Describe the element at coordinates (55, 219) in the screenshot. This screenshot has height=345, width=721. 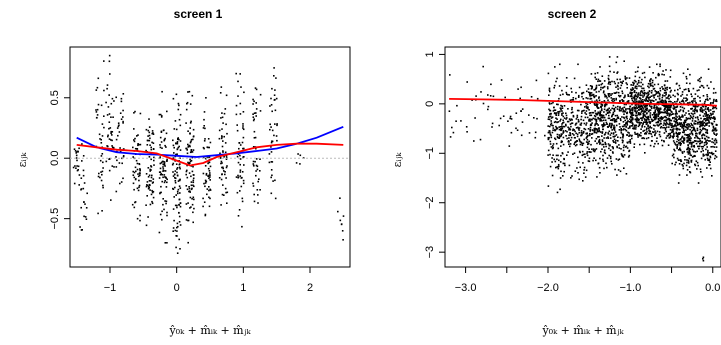
I see `y-tick-label: −0.5` at that location.